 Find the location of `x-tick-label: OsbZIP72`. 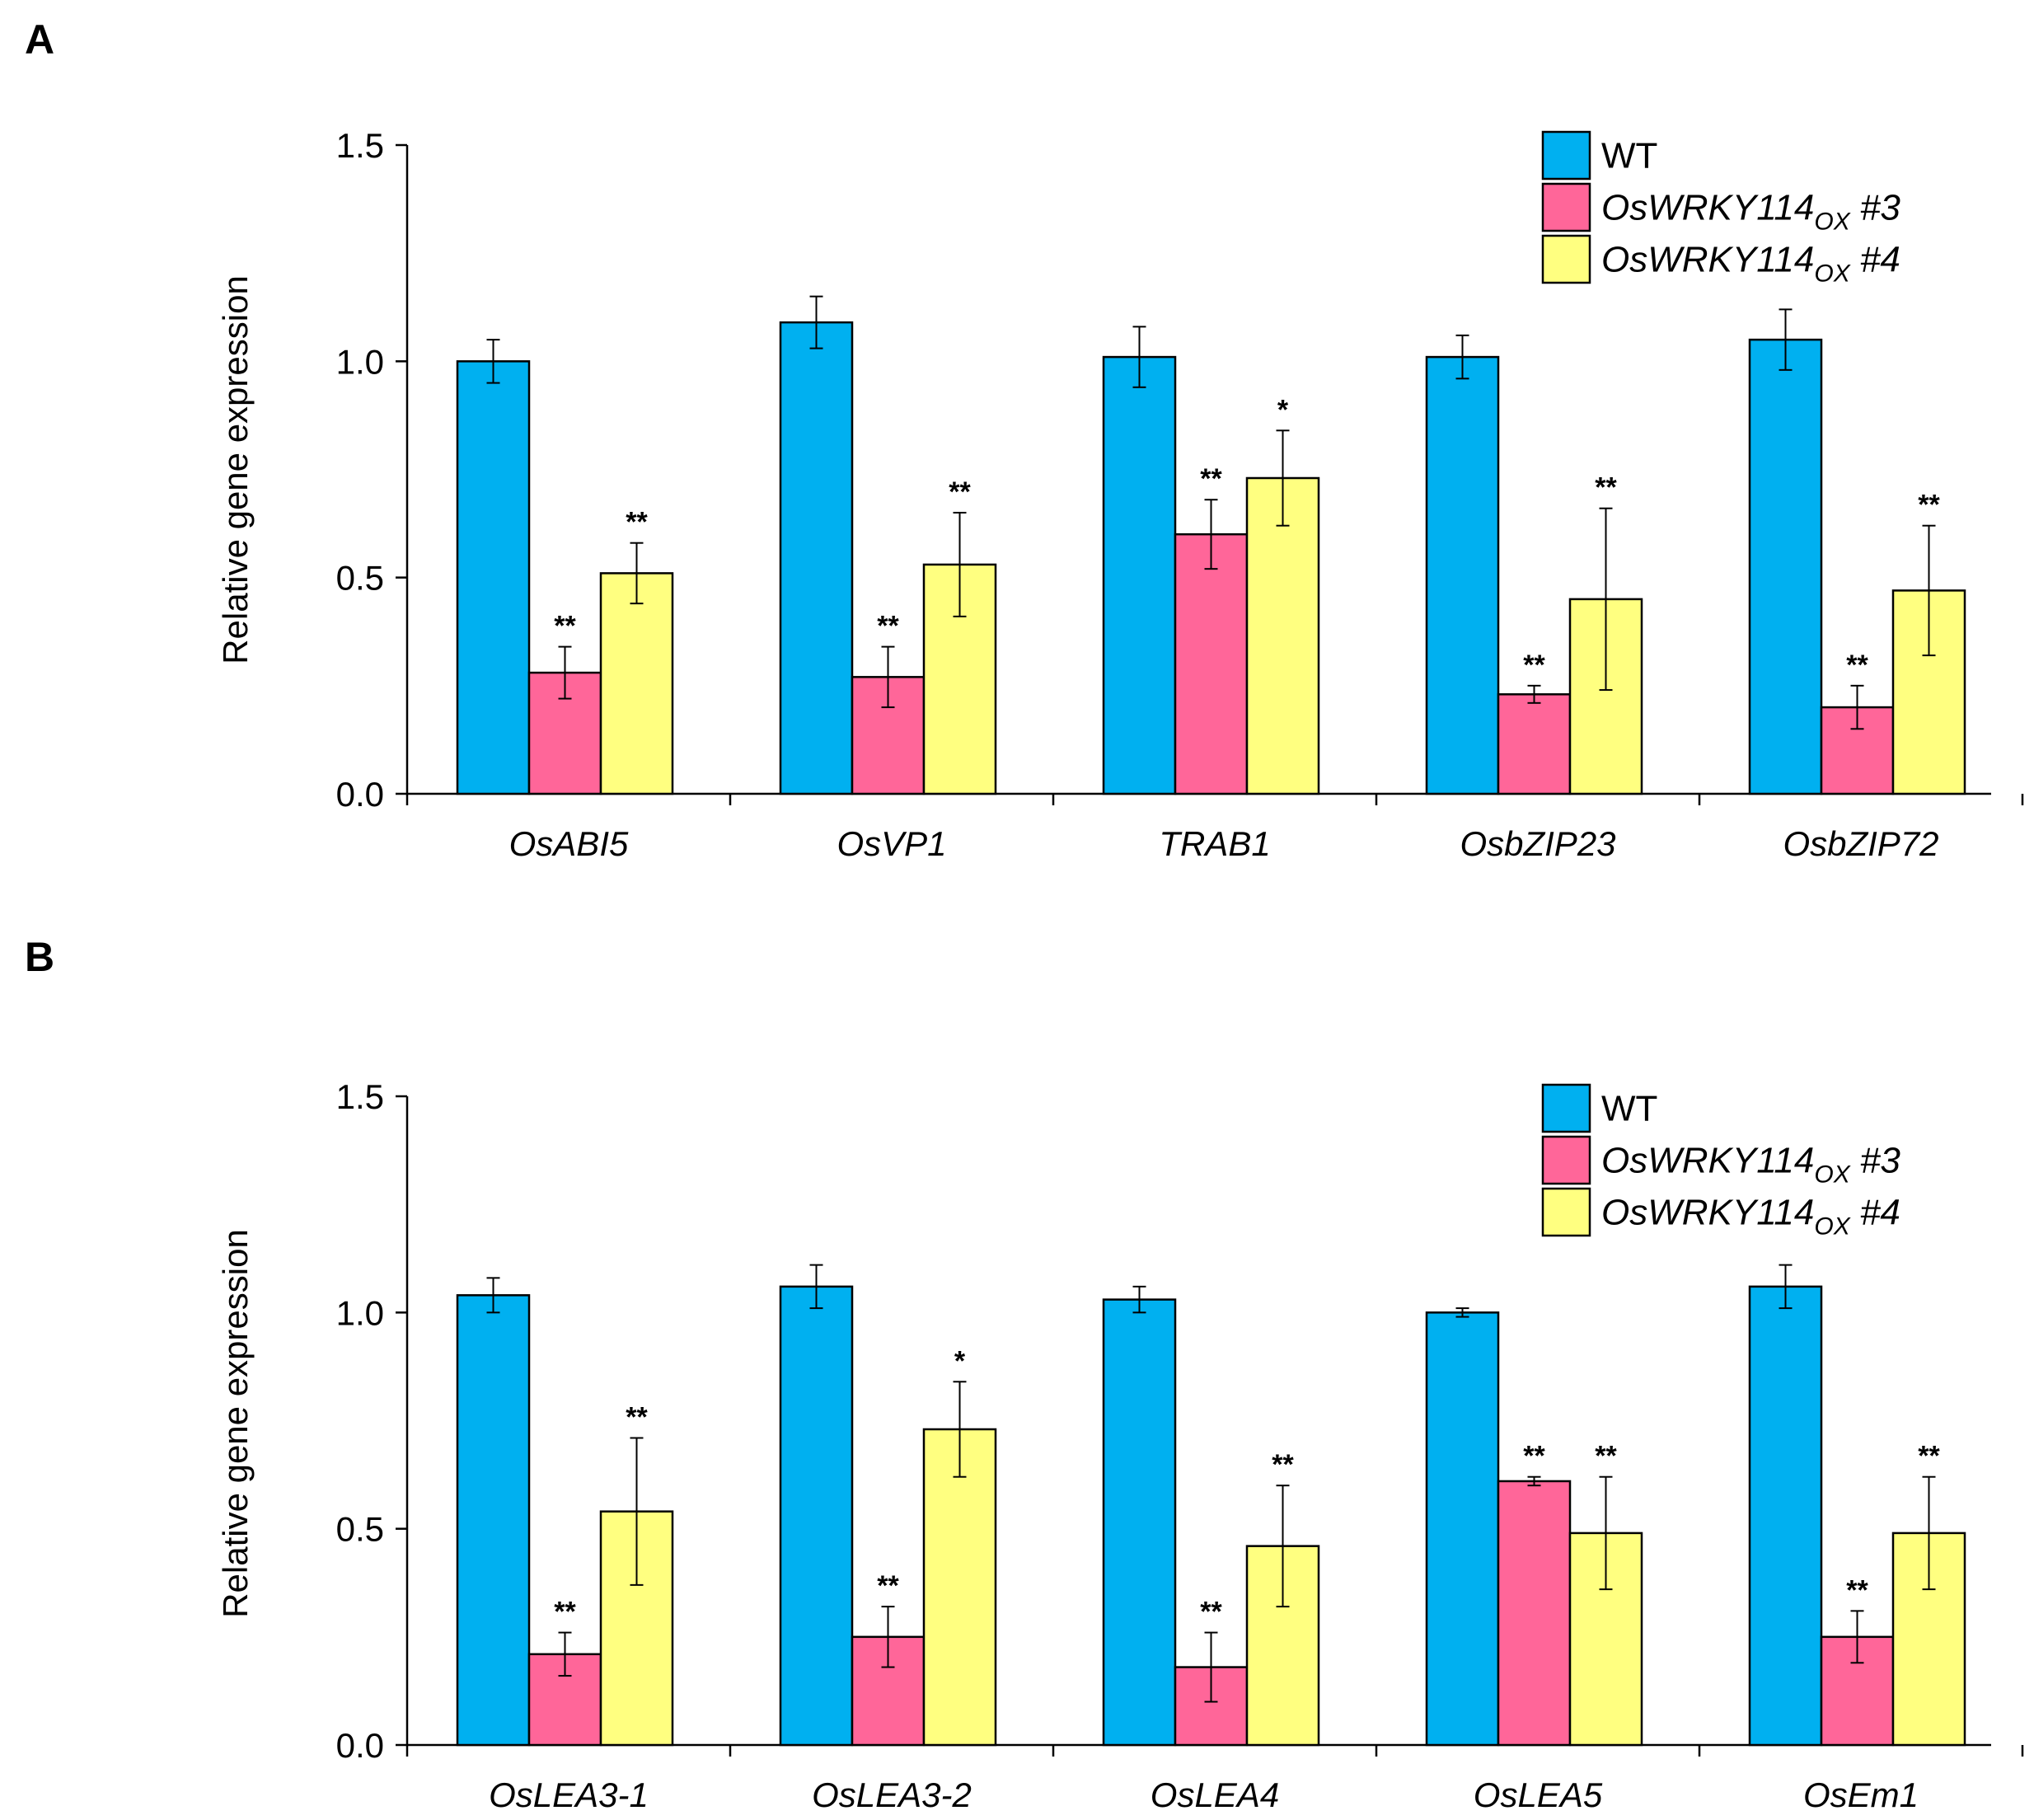

x-tick-label: OsbZIP72 is located at coordinates (1861, 843).